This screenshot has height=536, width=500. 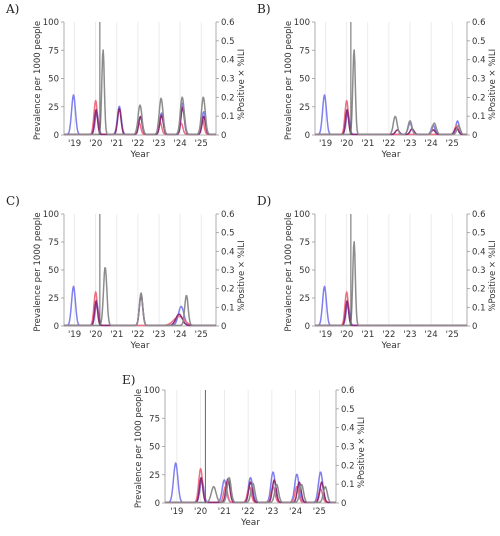 I want to click on panel-letter: B), so click(x=264, y=9).